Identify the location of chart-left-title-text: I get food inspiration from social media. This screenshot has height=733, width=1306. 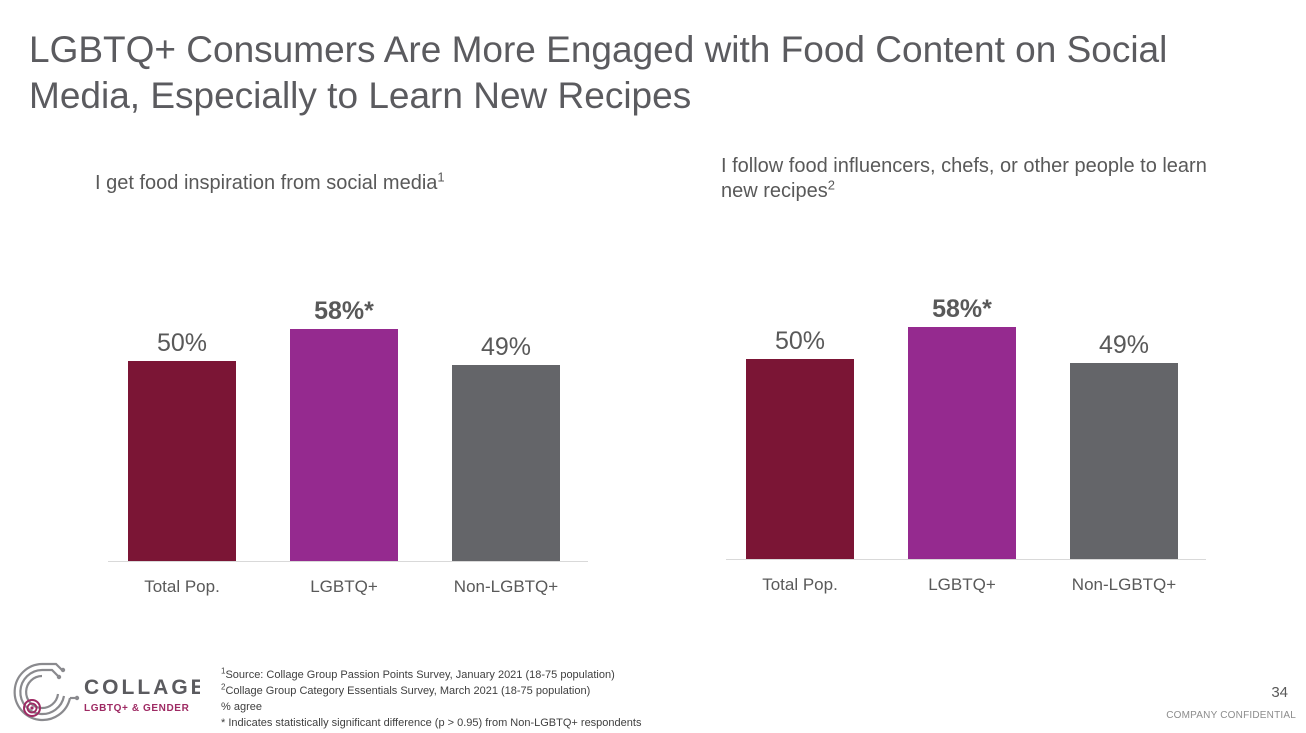
(266, 183).